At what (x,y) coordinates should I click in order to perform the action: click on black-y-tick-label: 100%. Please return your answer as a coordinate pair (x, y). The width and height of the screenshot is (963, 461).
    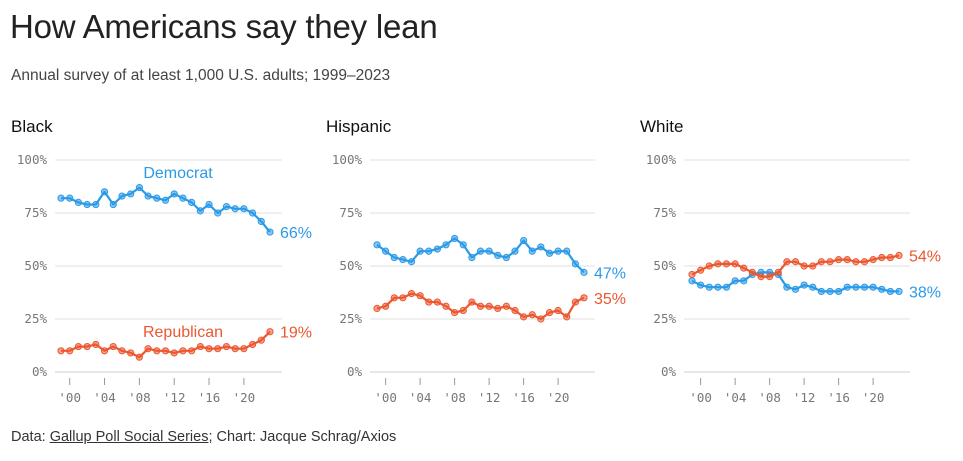
    Looking at the image, I should click on (32, 159).